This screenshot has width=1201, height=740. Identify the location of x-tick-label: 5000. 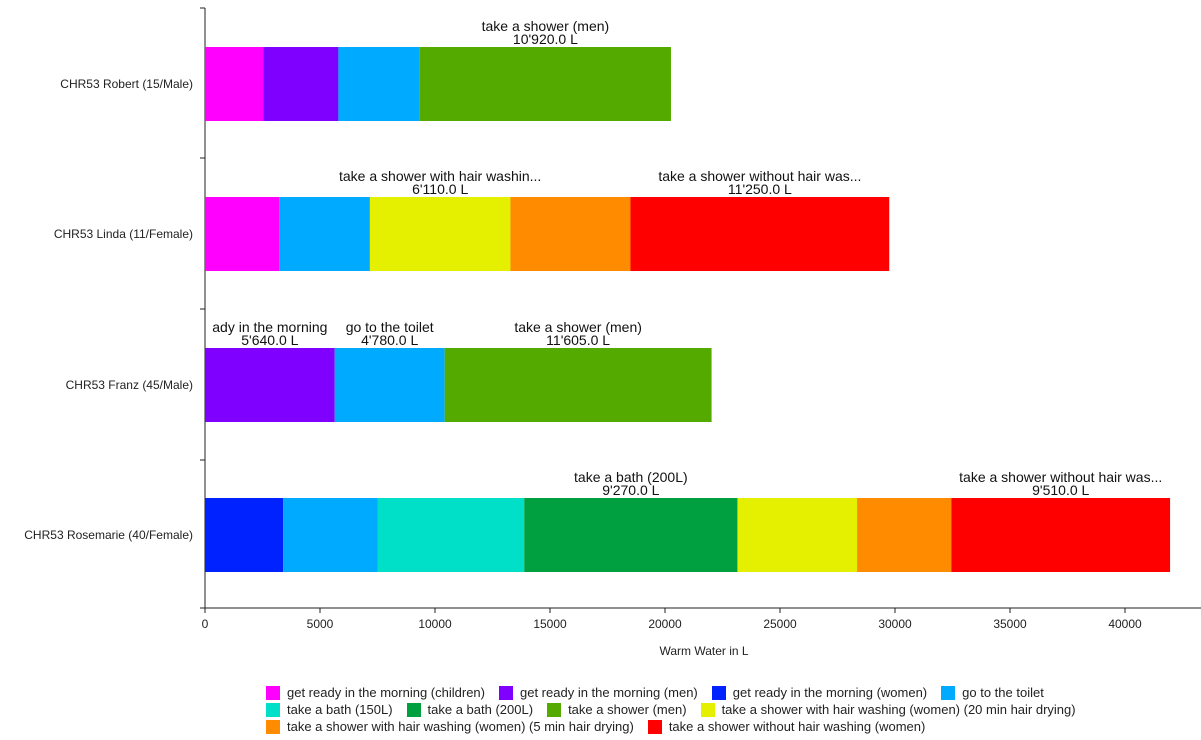
(320, 624).